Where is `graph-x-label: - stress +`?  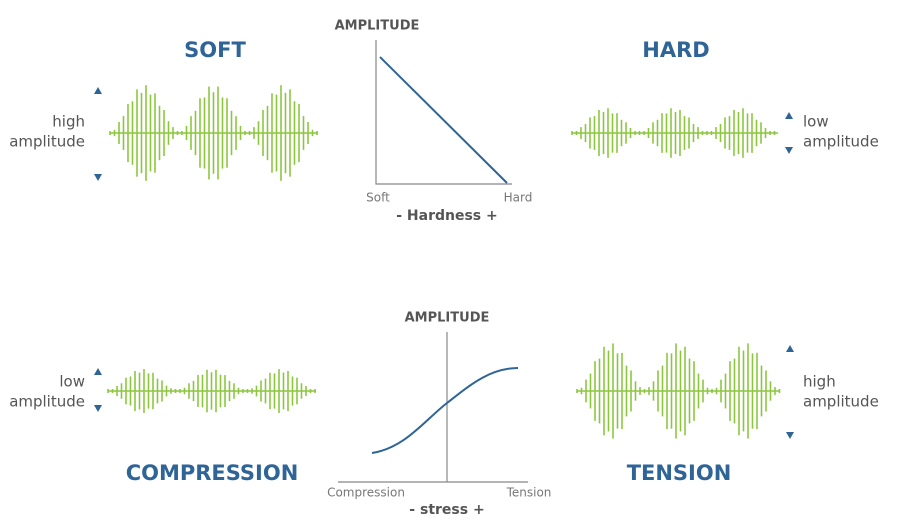 graph-x-label: - stress + is located at coordinates (446, 510).